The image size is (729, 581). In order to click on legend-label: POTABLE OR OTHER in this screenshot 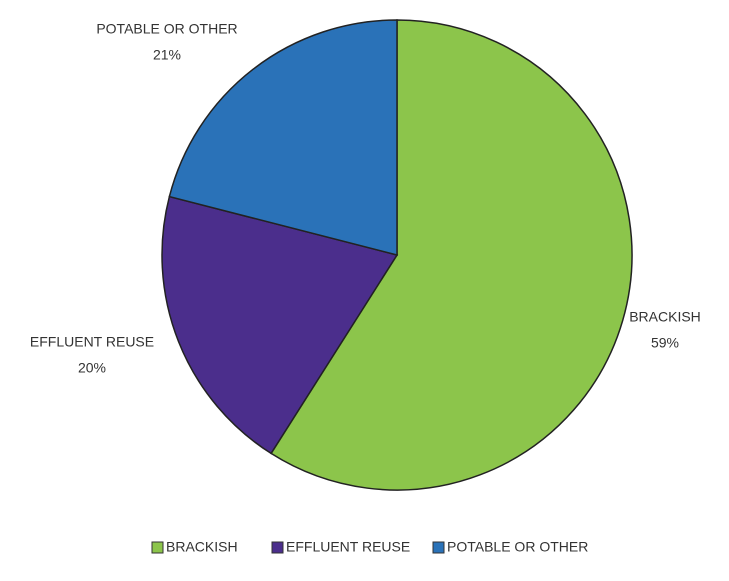, I will do `click(517, 547)`.